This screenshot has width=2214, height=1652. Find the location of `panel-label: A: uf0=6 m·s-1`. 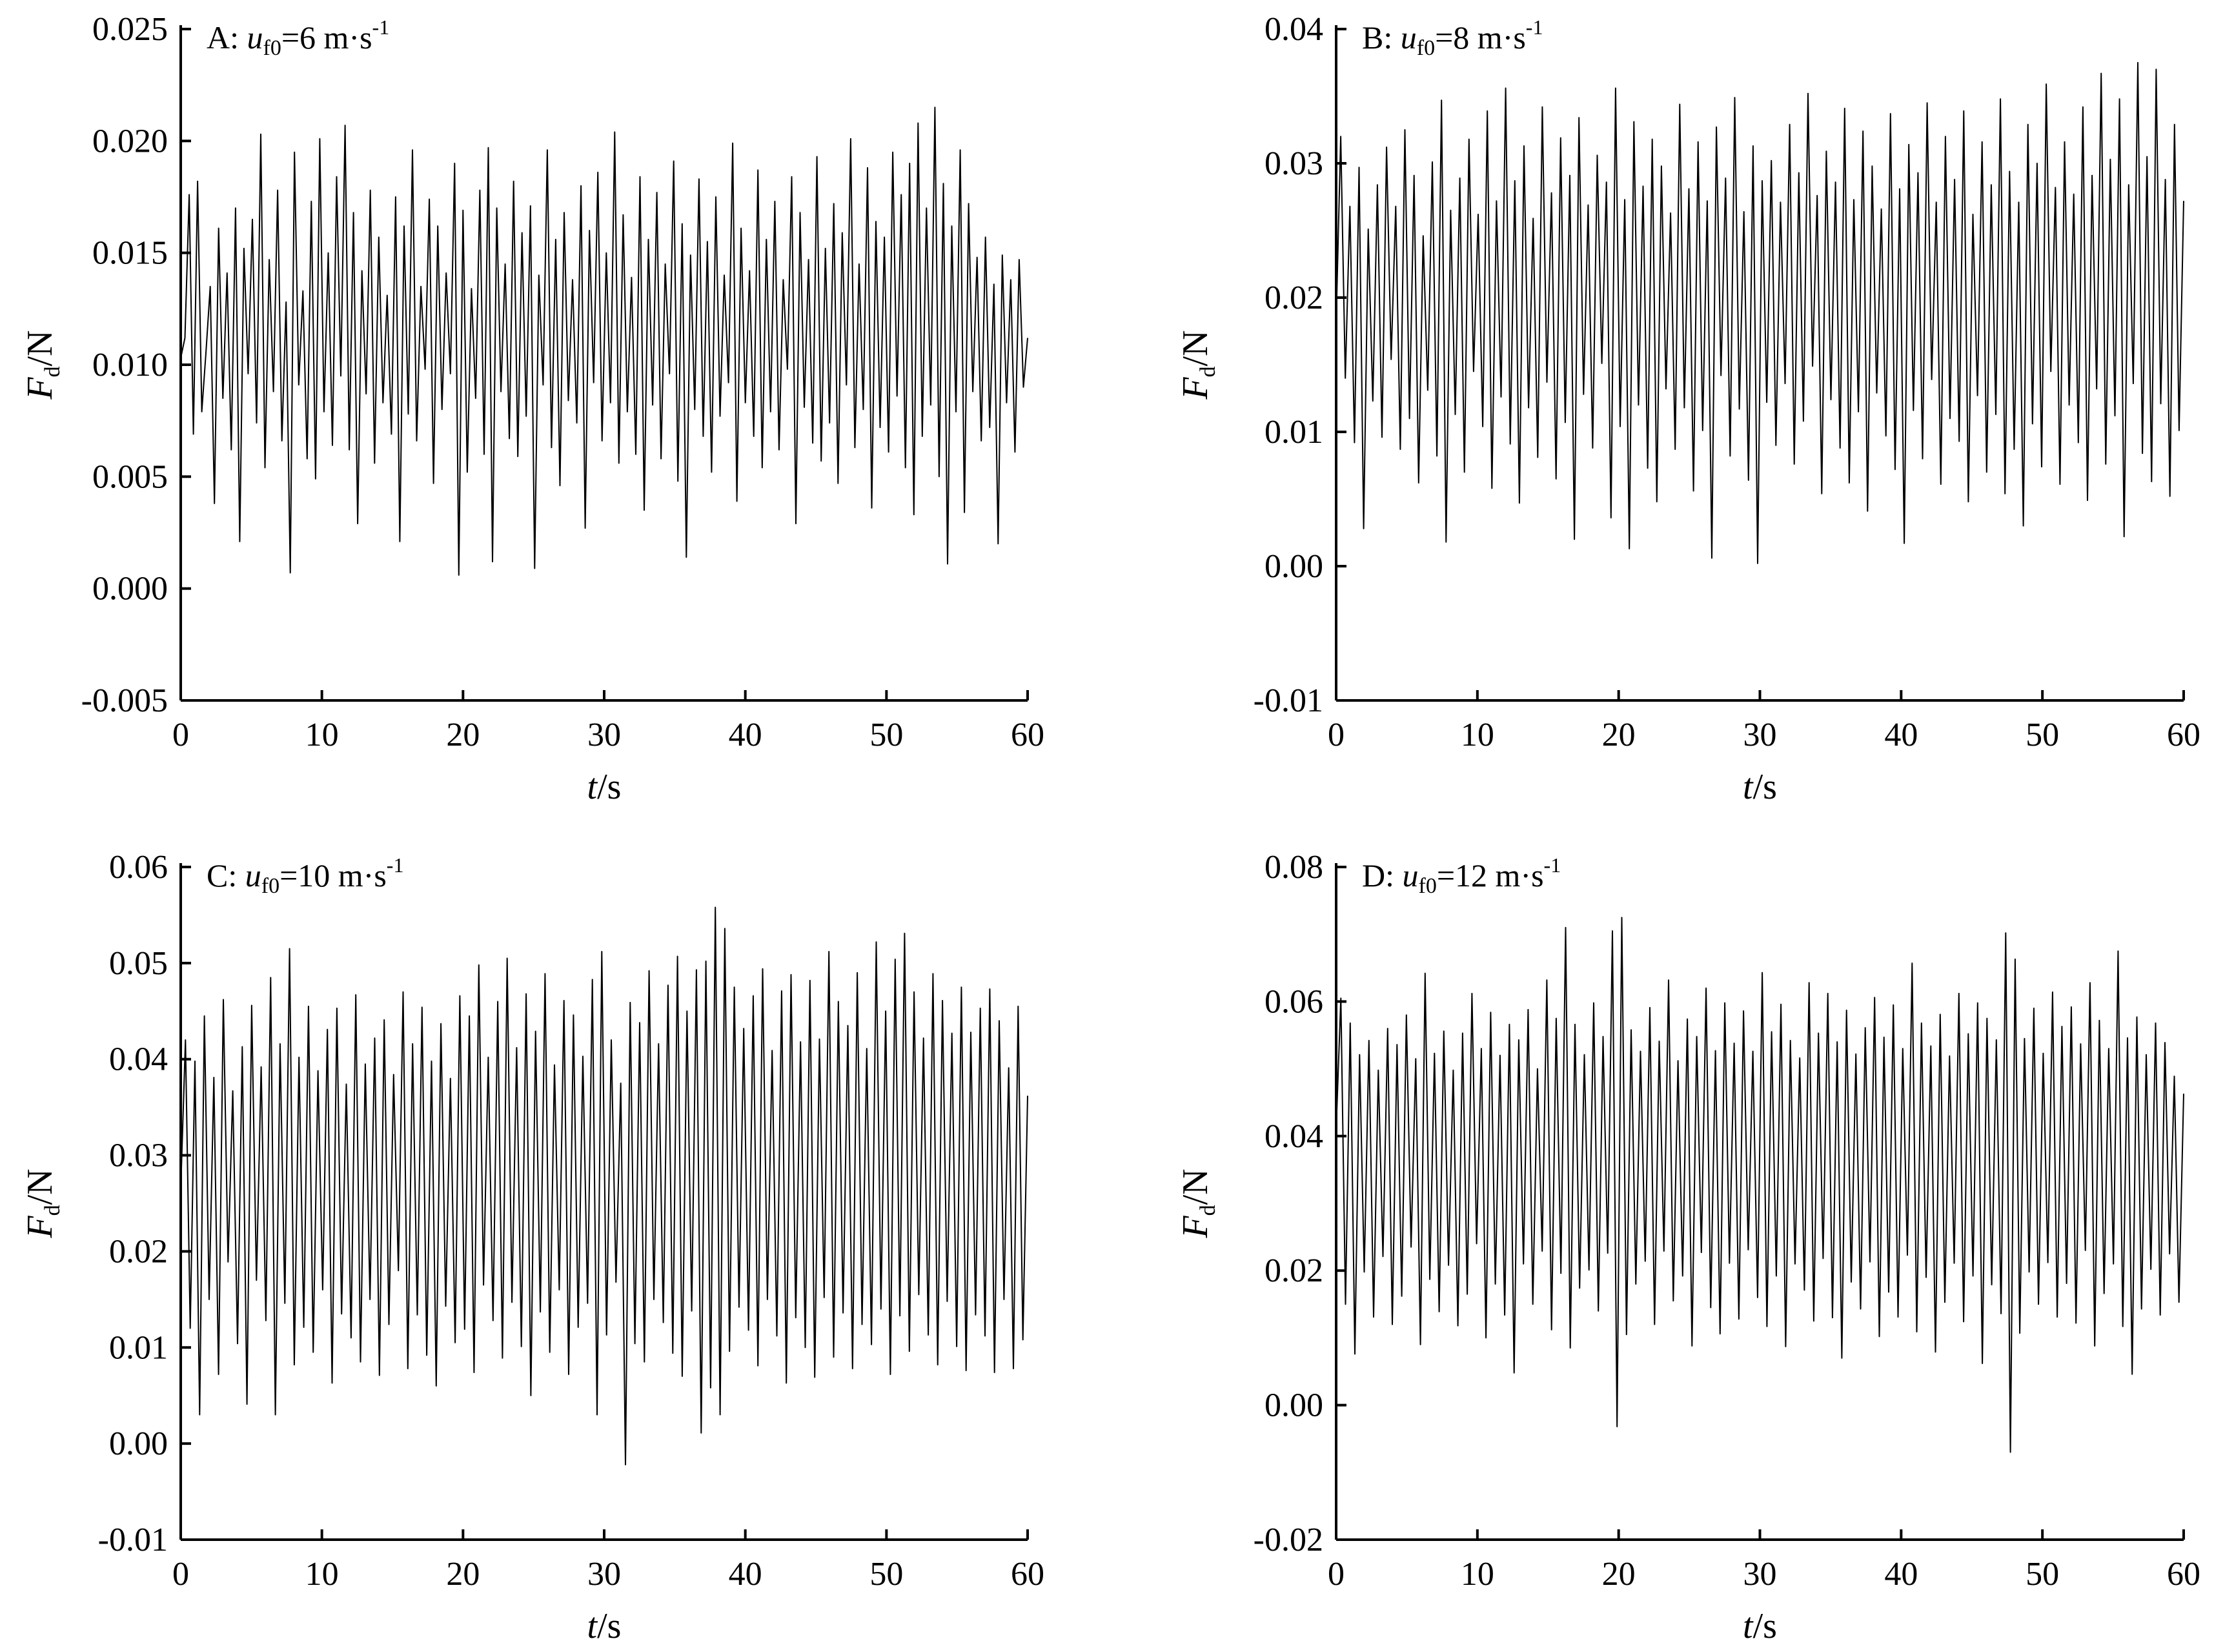

panel-label: A: uf0=6 m·s-1 is located at coordinates (298, 37).